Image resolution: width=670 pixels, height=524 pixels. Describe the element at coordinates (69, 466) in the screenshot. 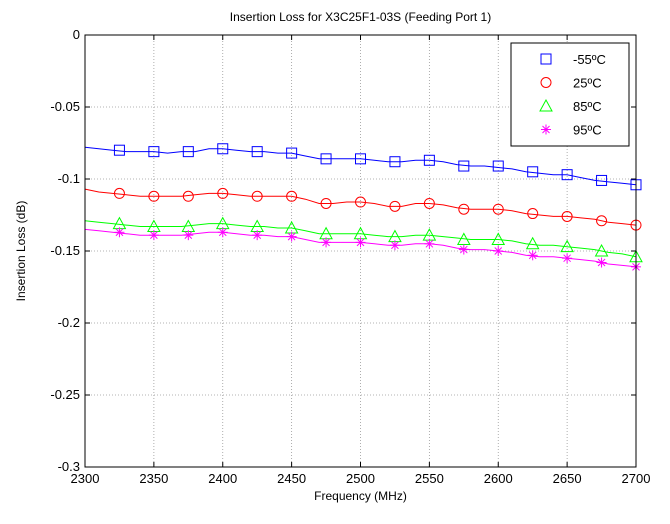

I see `y-tick-label: -0.3` at that location.